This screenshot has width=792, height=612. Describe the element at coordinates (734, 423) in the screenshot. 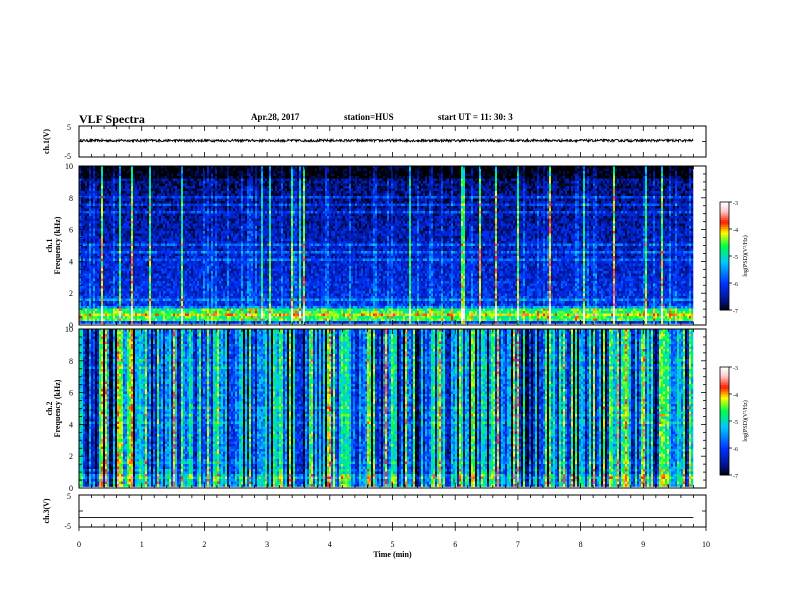

I see `colorbar-ch2: -3 -4 -5 -6 -7 log(PSD)(V²/Hz)` at that location.